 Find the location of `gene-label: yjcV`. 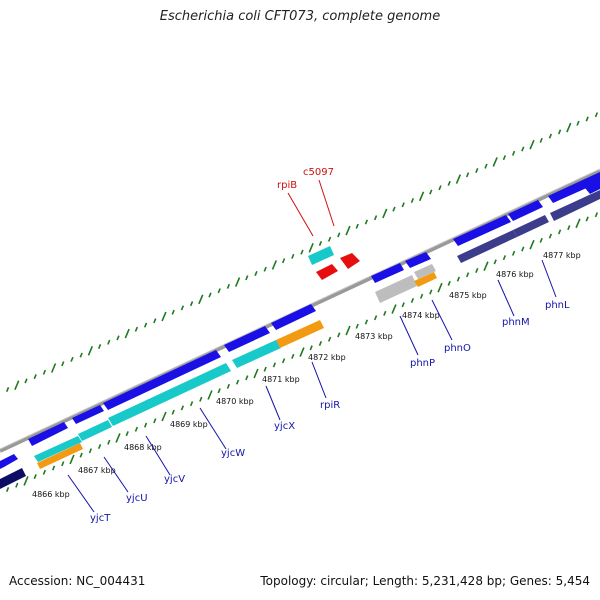

gene-label: yjcV is located at coordinates (174, 479).